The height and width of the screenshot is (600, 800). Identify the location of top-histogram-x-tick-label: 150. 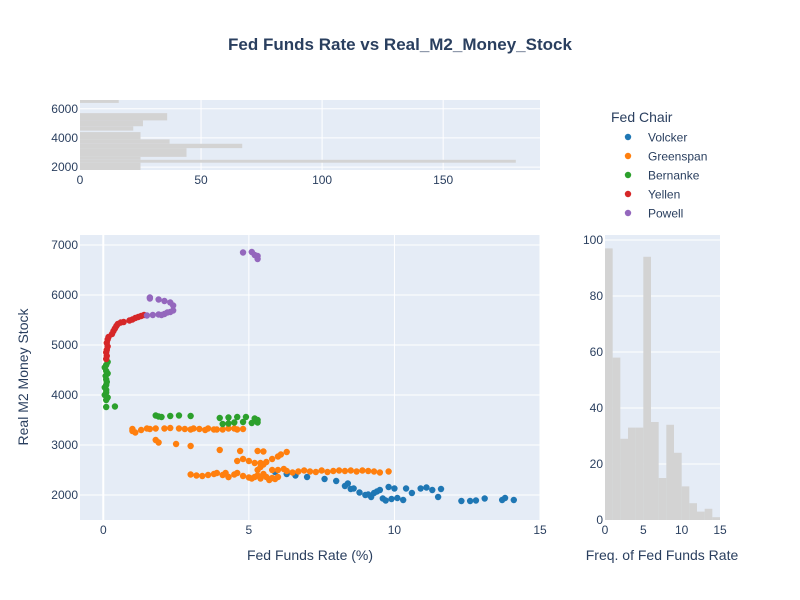
(443, 180).